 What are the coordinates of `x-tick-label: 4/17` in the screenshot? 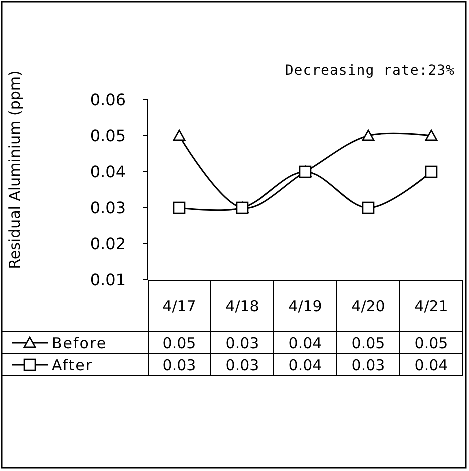 It's located at (179, 306).